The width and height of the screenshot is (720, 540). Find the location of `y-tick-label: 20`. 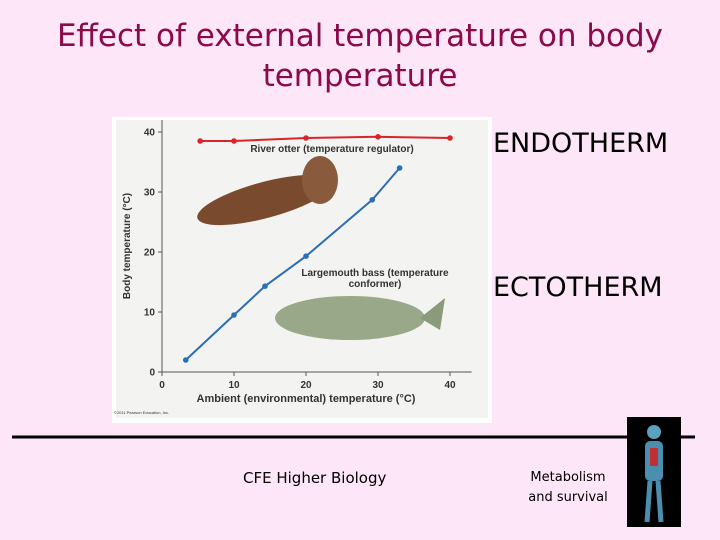

y-tick-label: 20 is located at coordinates (150, 253).